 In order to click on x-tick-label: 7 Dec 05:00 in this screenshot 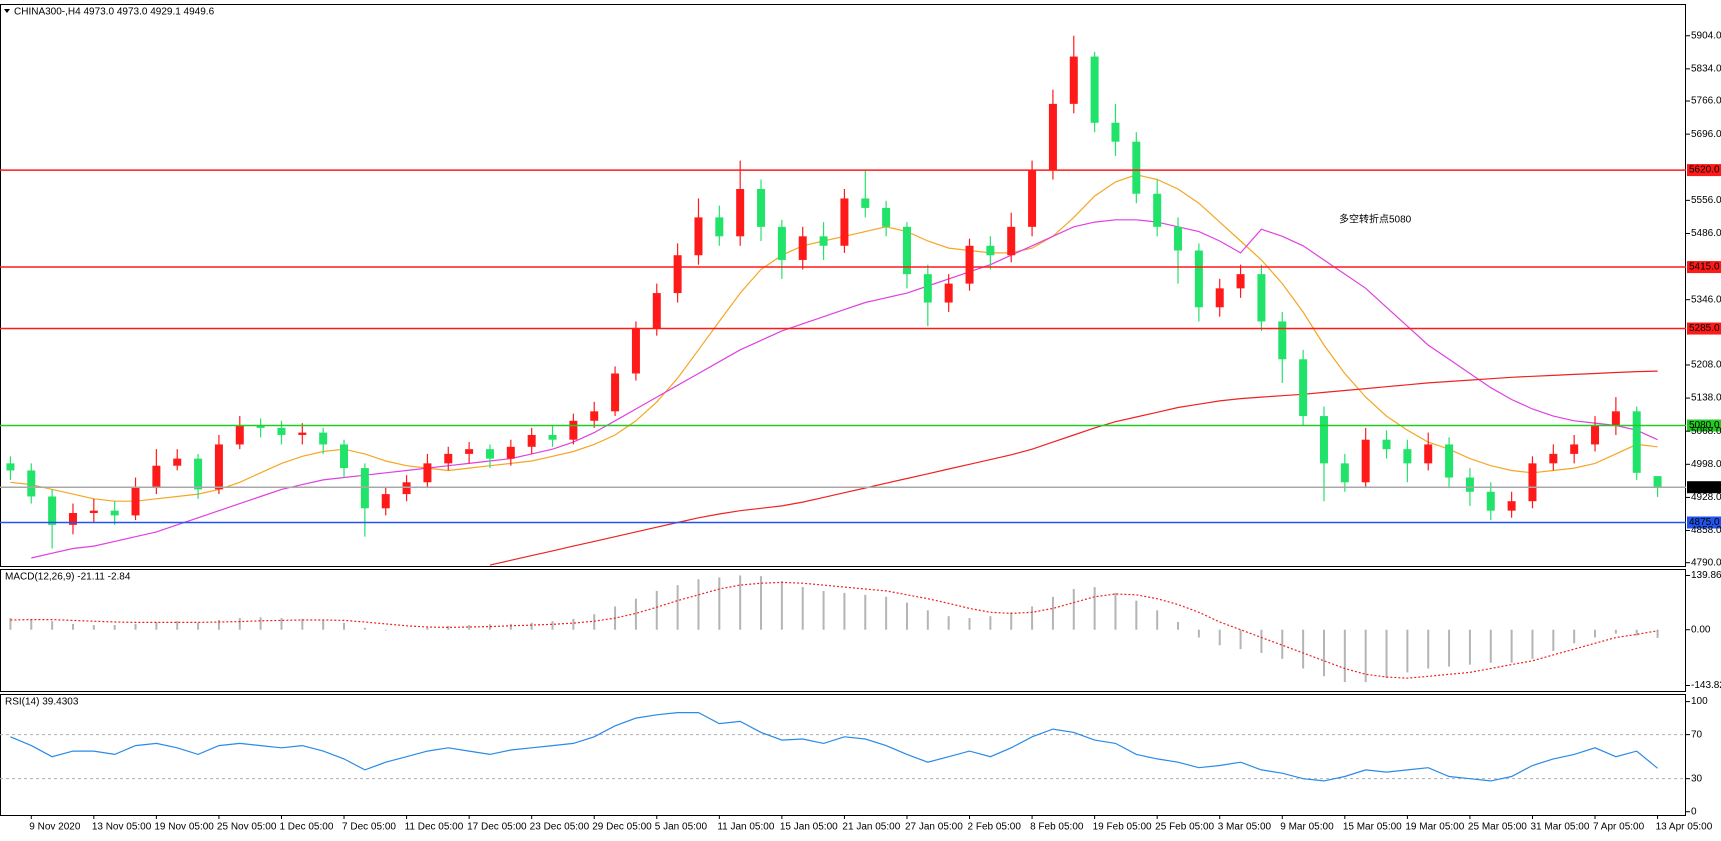, I will do `click(369, 827)`.